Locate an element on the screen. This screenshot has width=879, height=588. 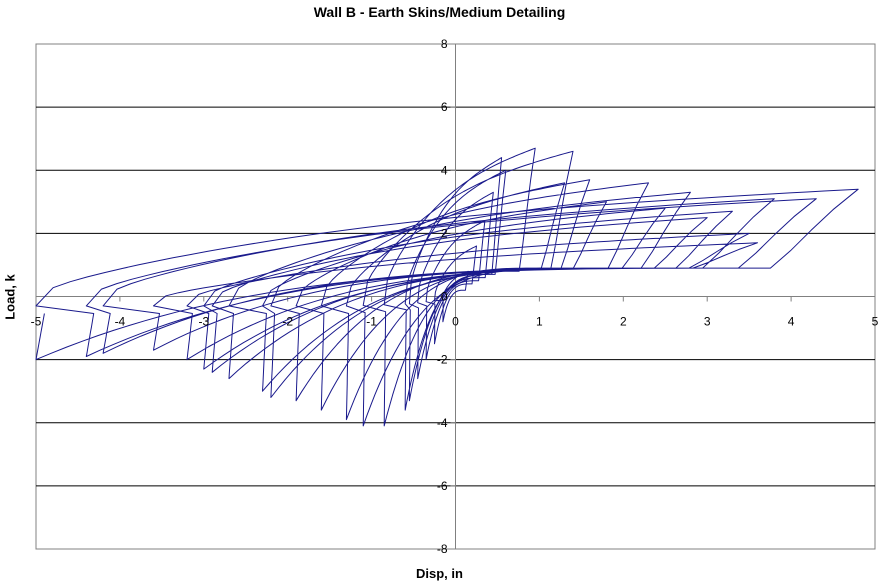
y-tick-label: -2 is located at coordinates (442, 360).